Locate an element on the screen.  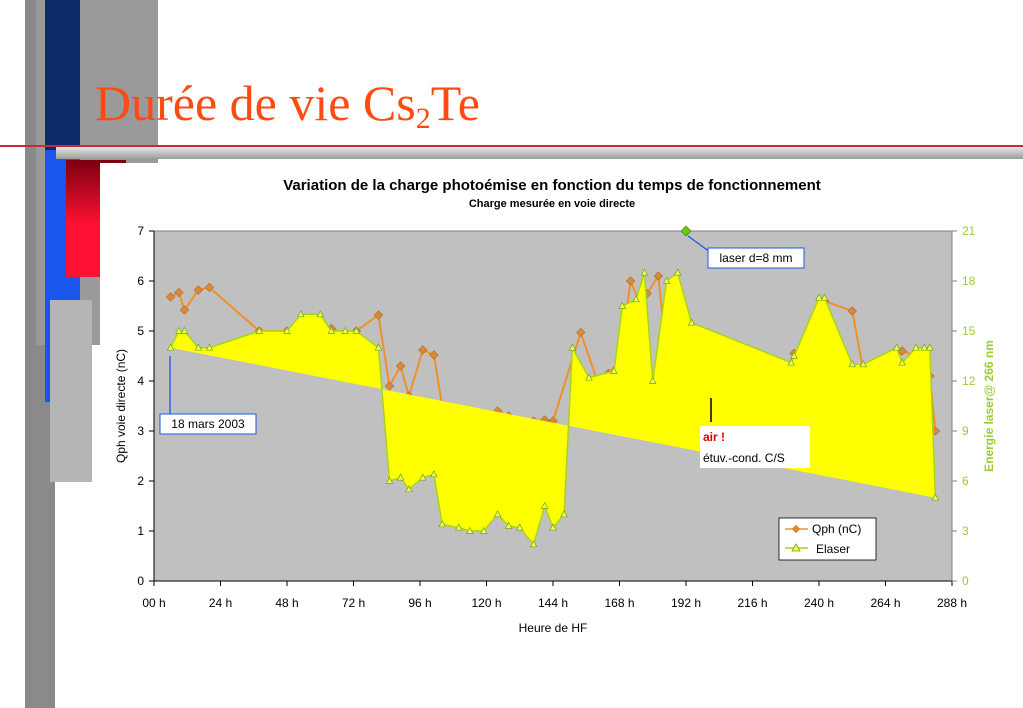
slide-title: Durée de vie Cs2Te is located at coordinates (287, 106).